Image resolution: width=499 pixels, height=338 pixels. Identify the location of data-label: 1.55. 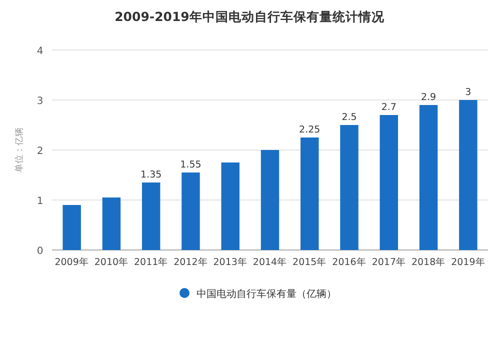
(191, 165).